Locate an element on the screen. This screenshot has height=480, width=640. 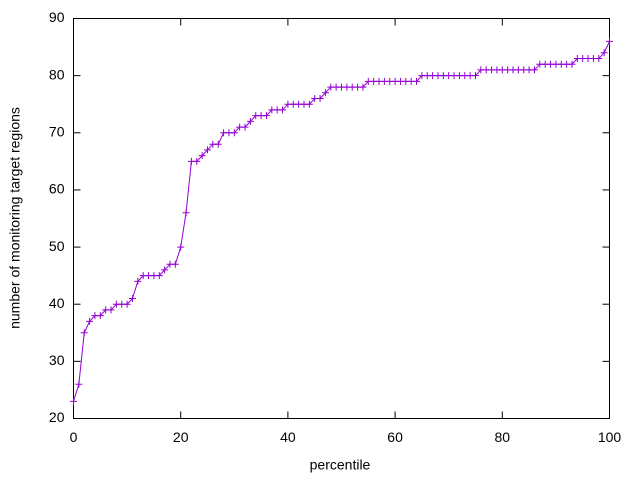
y-tick-label: 70 is located at coordinates (57, 131).